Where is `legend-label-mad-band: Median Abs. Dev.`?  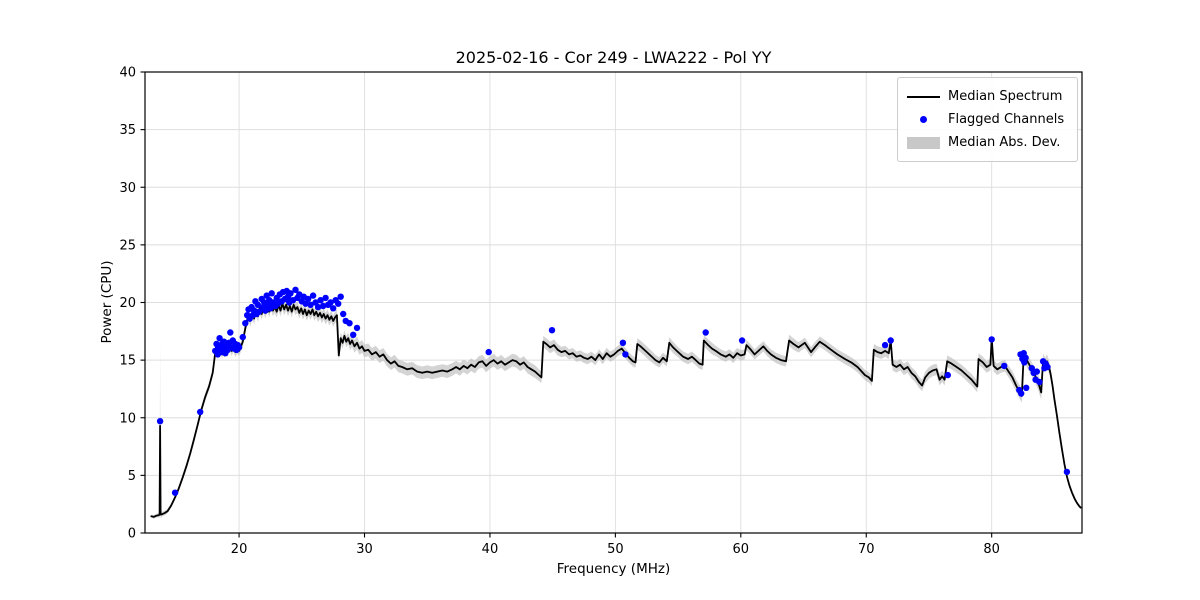
legend-label-mad-band: Median Abs. Dev. is located at coordinates (1004, 142).